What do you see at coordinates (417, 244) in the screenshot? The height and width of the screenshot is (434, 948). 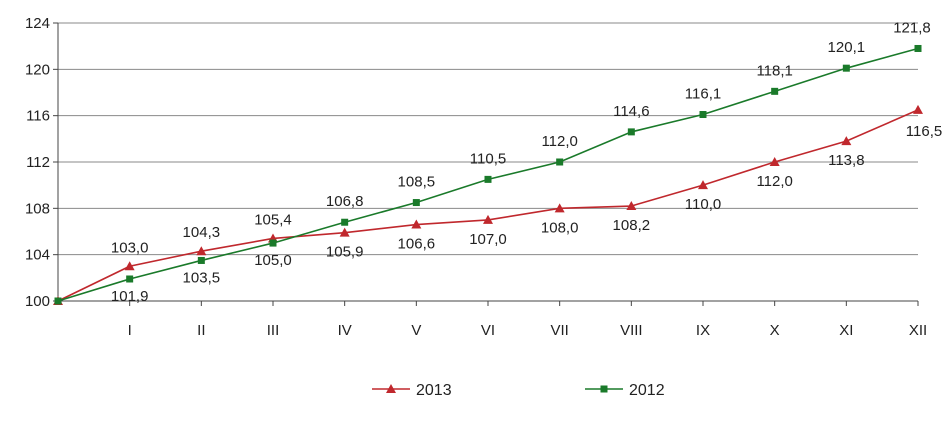 I see `data-label: 106,6` at bounding box center [417, 244].